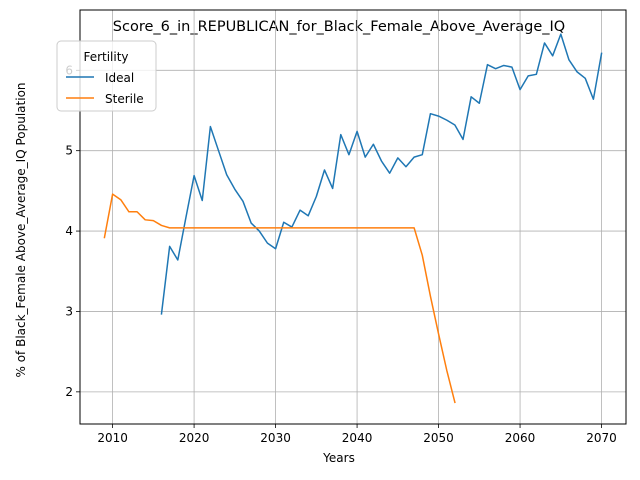  What do you see at coordinates (275, 438) in the screenshot?
I see `x-tick-label: 2030` at bounding box center [275, 438].